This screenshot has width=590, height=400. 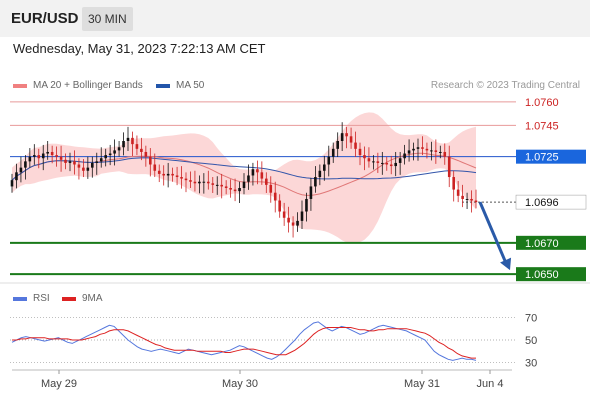 I want to click on report-date: Wednesday, May 31, 2023 7:22:13 AM CET, so click(x=139, y=48).